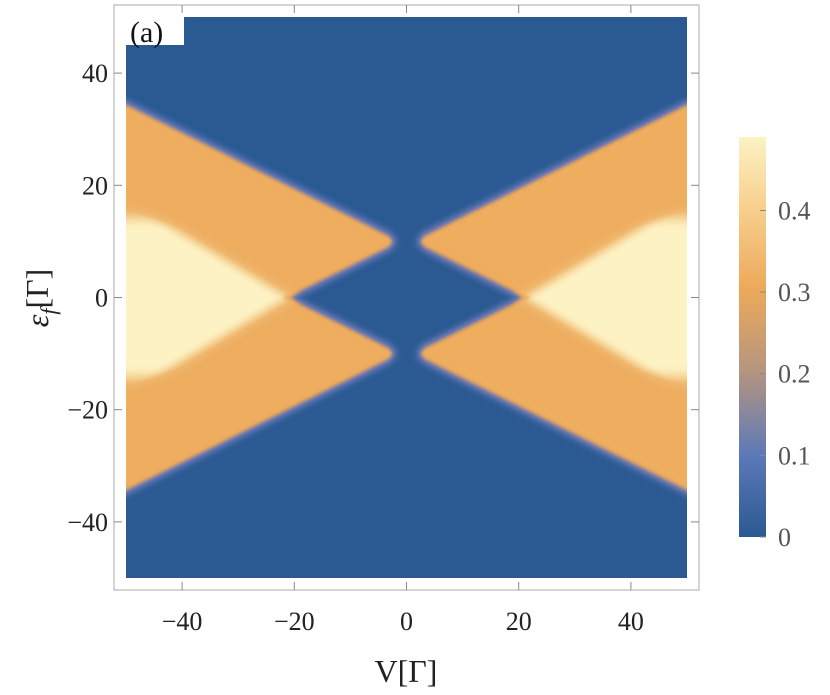  What do you see at coordinates (406, 621) in the screenshot?
I see `x-tick-label: 0` at bounding box center [406, 621].